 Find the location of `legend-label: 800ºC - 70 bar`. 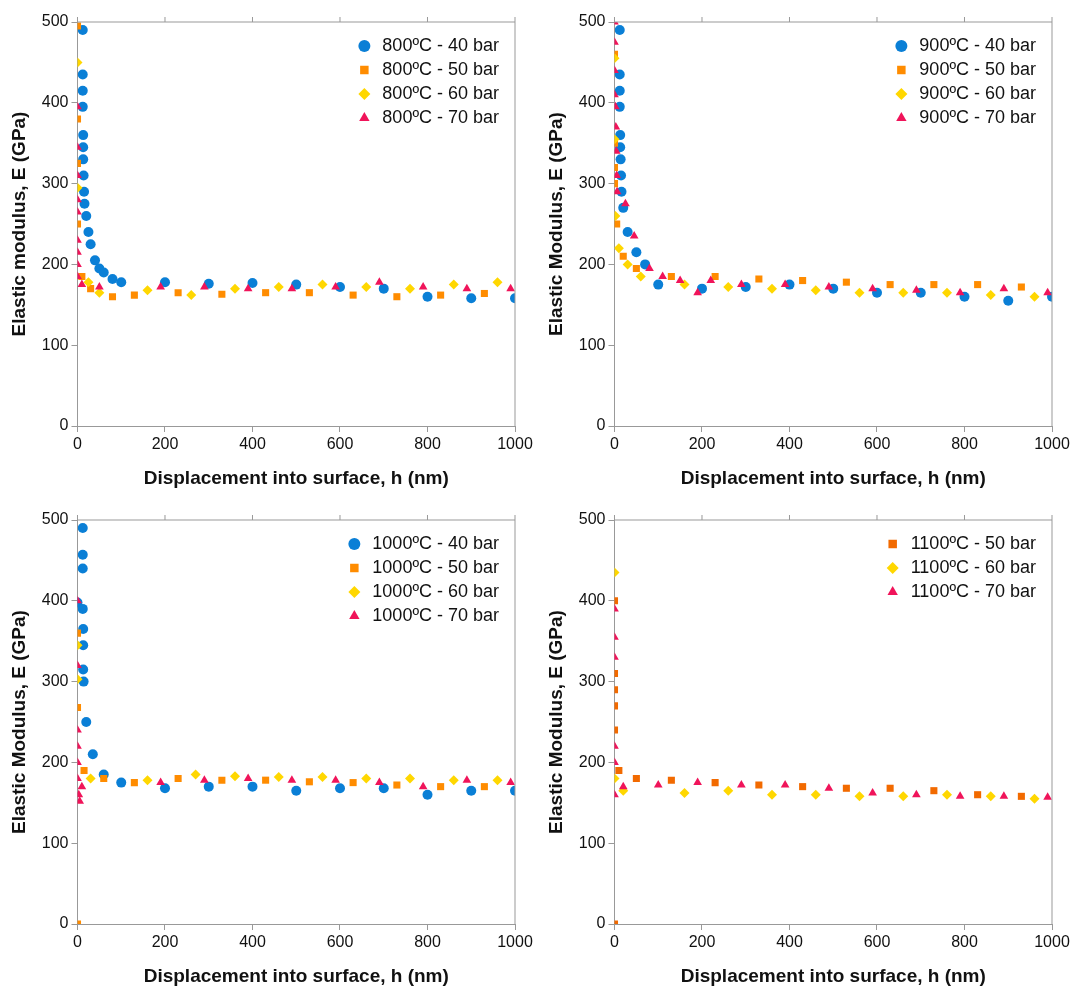

legend-label: 800ºC - 70 bar is located at coordinates (441, 116).